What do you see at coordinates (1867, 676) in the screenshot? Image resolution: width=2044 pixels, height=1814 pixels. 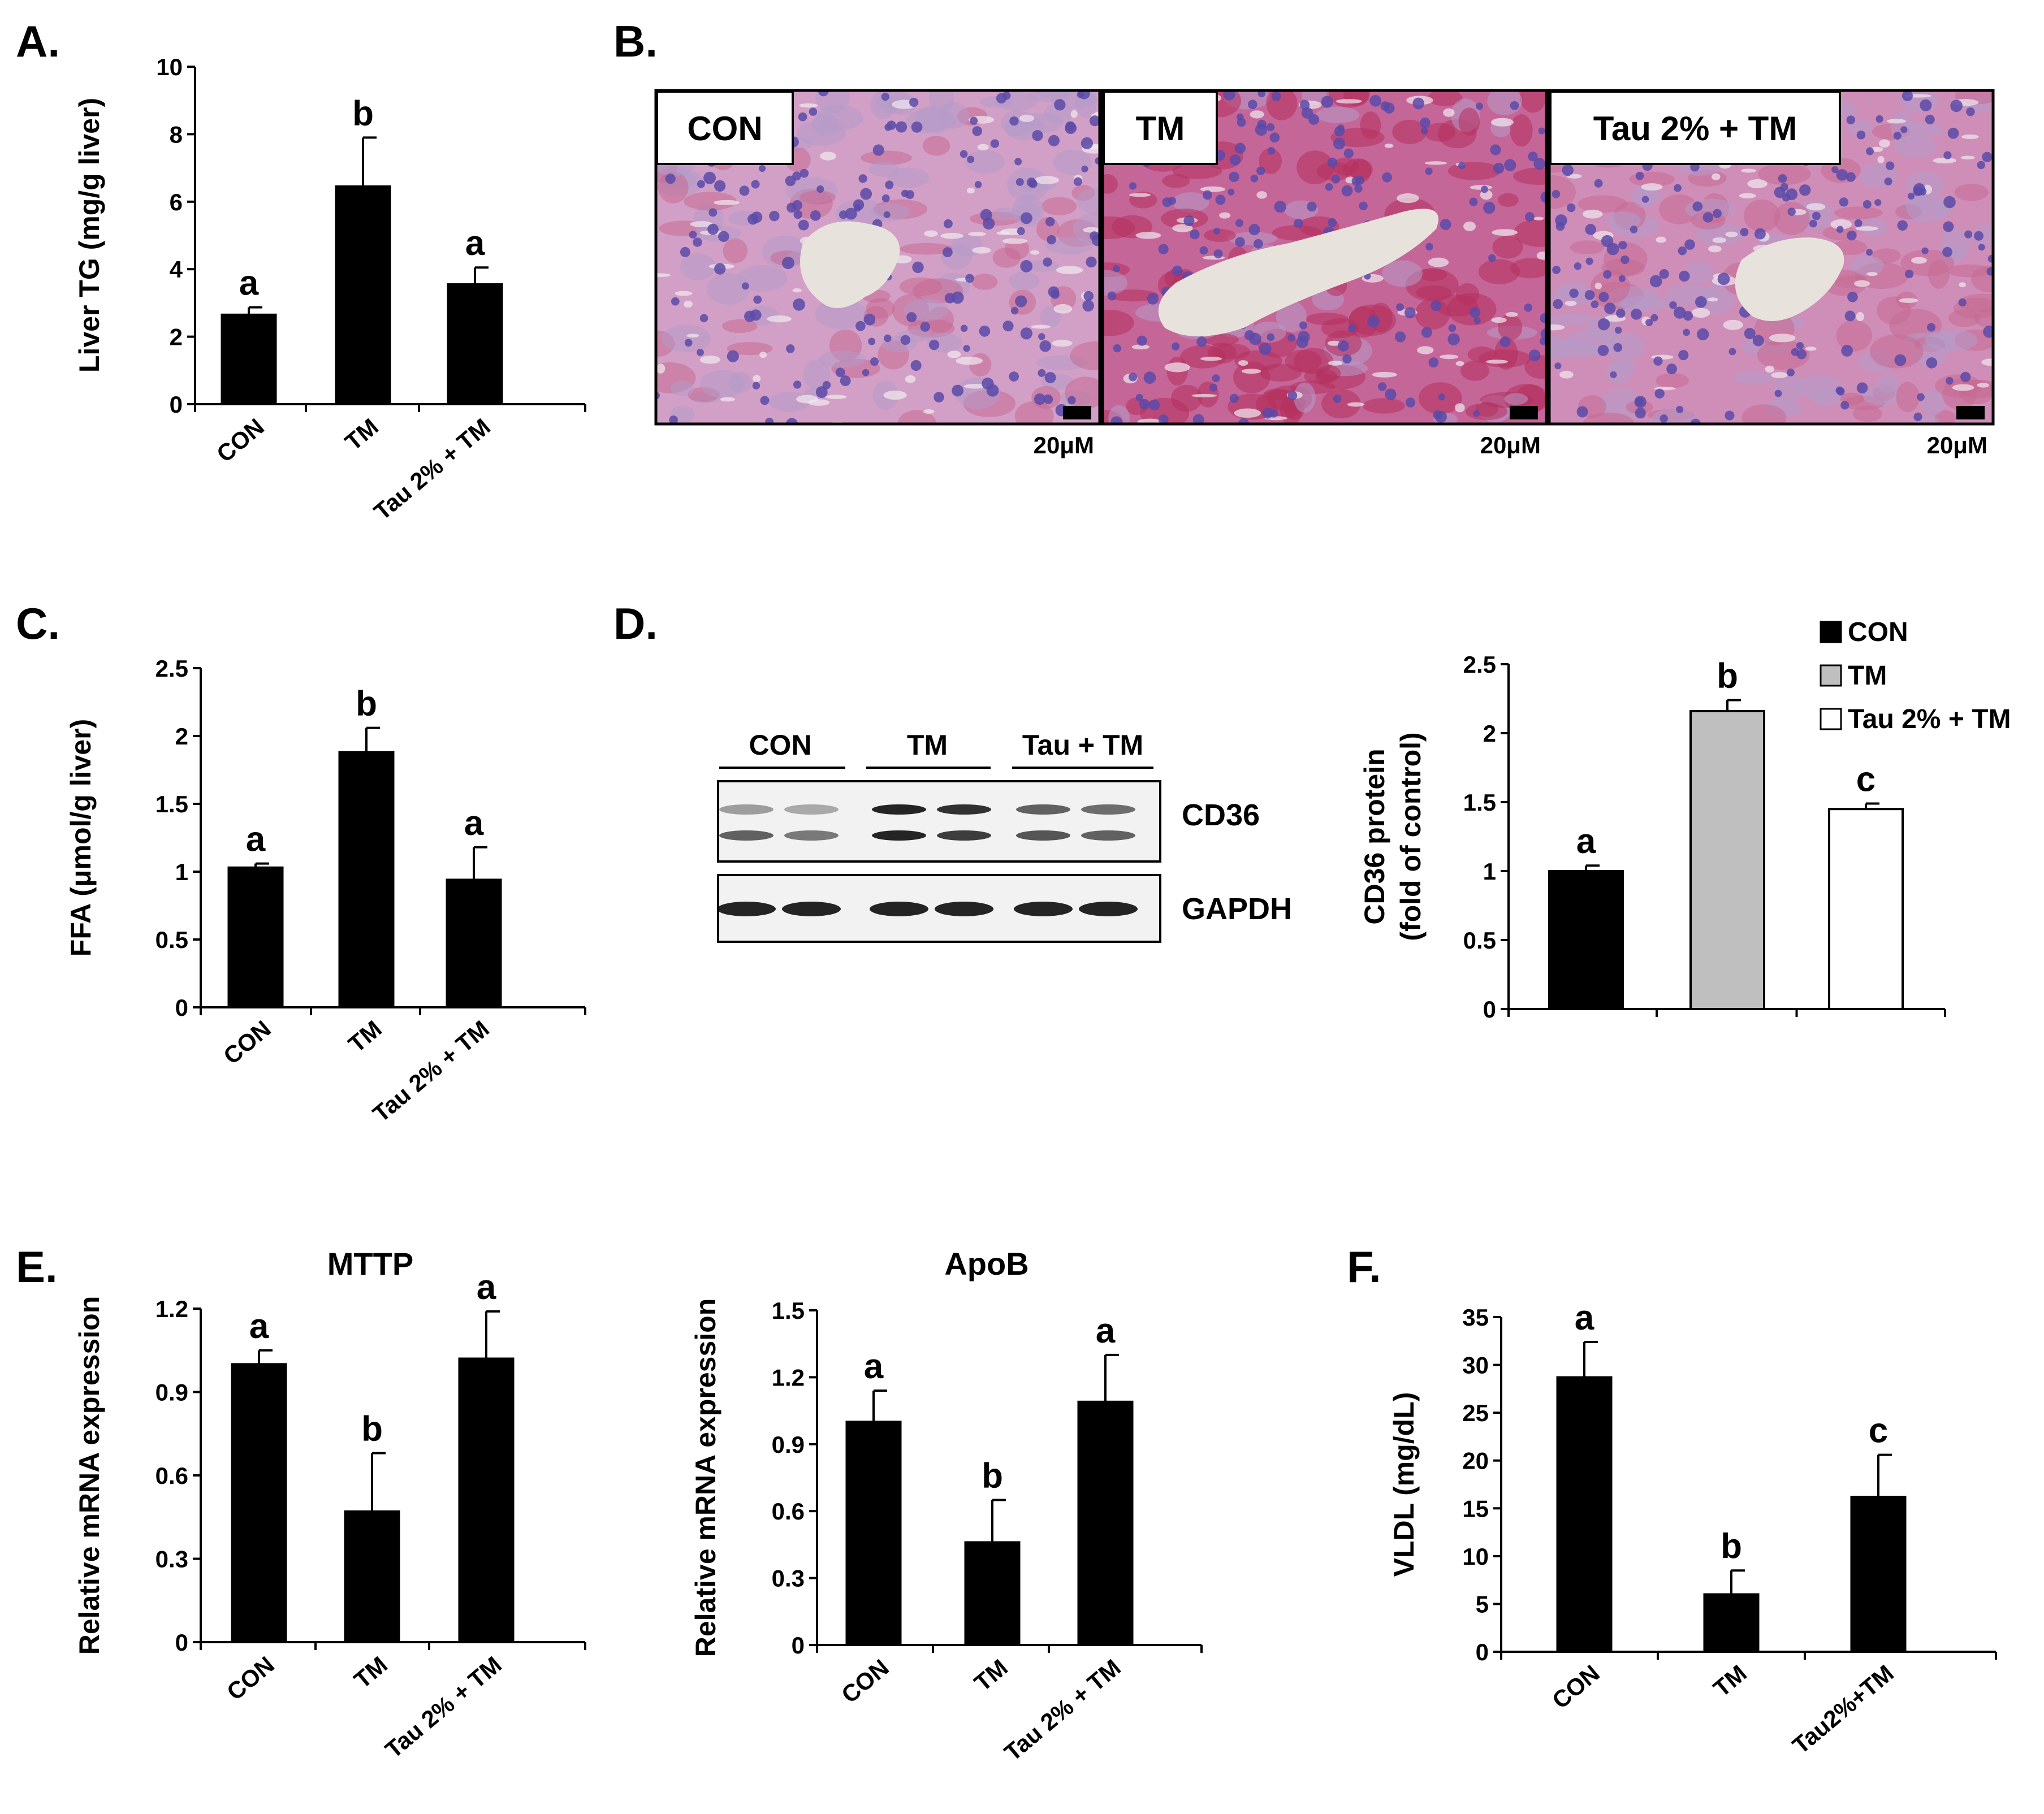 I see `legend-label-tm: TM` at bounding box center [1867, 676].